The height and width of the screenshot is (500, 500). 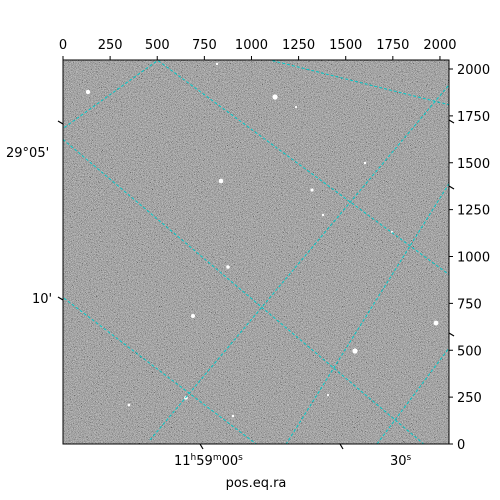 What do you see at coordinates (392, 45) in the screenshot?
I see `x-tick-label: 1750` at bounding box center [392, 45].